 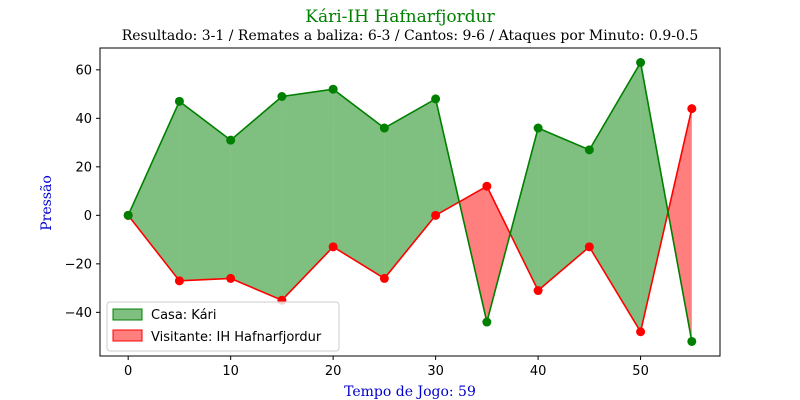 What do you see at coordinates (88, 216) in the screenshot?
I see `y-tick-label: 0` at bounding box center [88, 216].